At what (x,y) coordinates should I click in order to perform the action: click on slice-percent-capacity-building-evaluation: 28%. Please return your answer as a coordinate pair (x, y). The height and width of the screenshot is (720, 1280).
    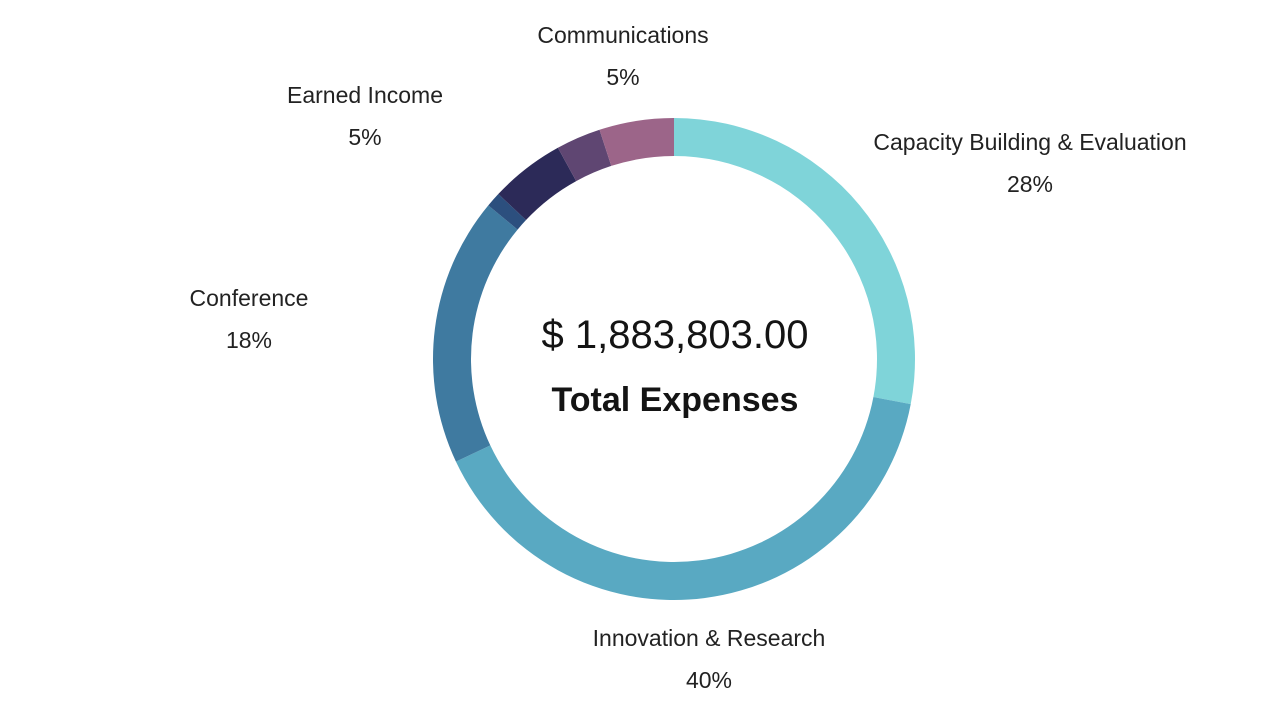
    Looking at the image, I should click on (1030, 184).